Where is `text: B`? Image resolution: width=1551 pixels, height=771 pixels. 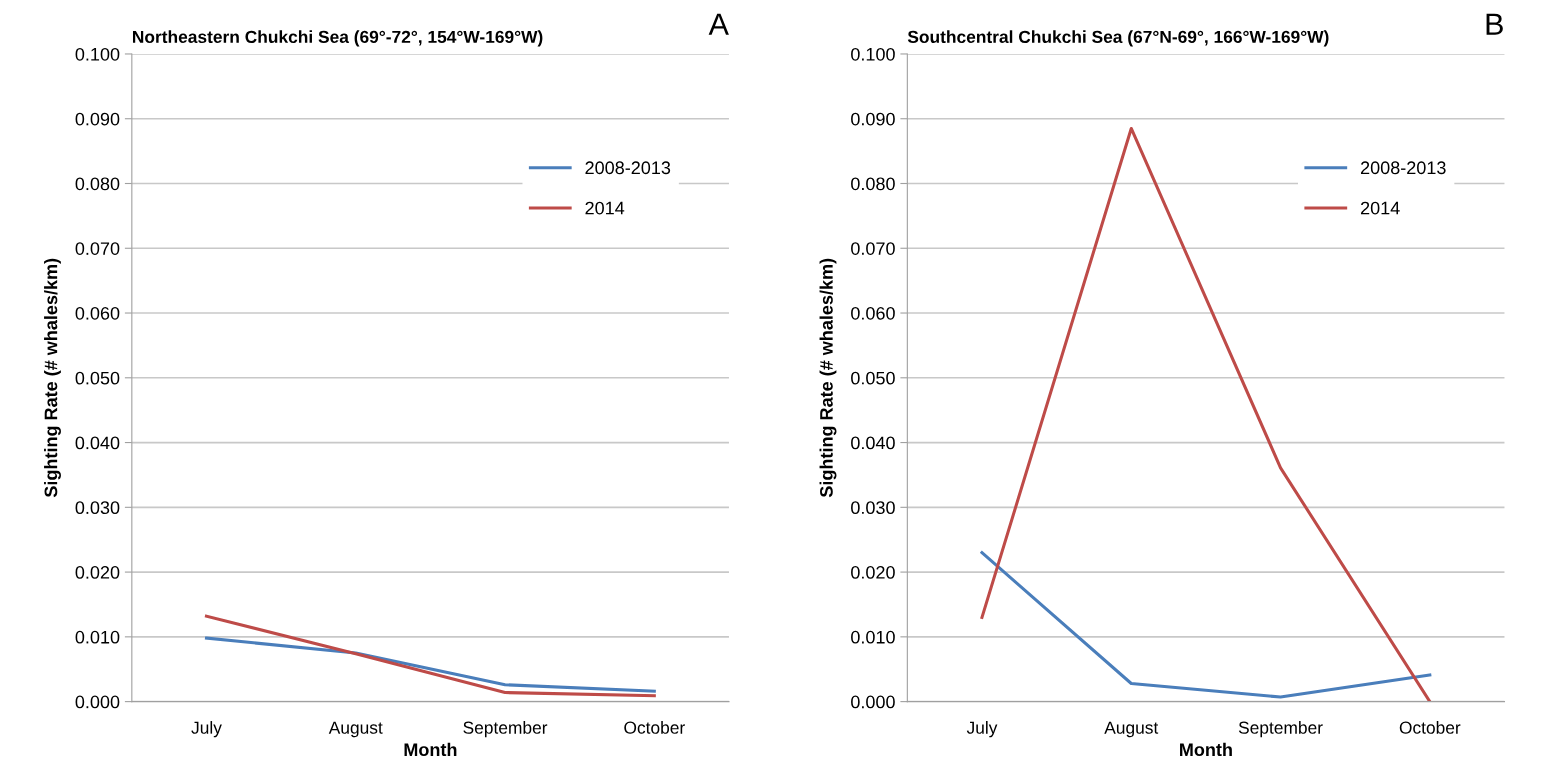
text: B is located at coordinates (1494, 24).